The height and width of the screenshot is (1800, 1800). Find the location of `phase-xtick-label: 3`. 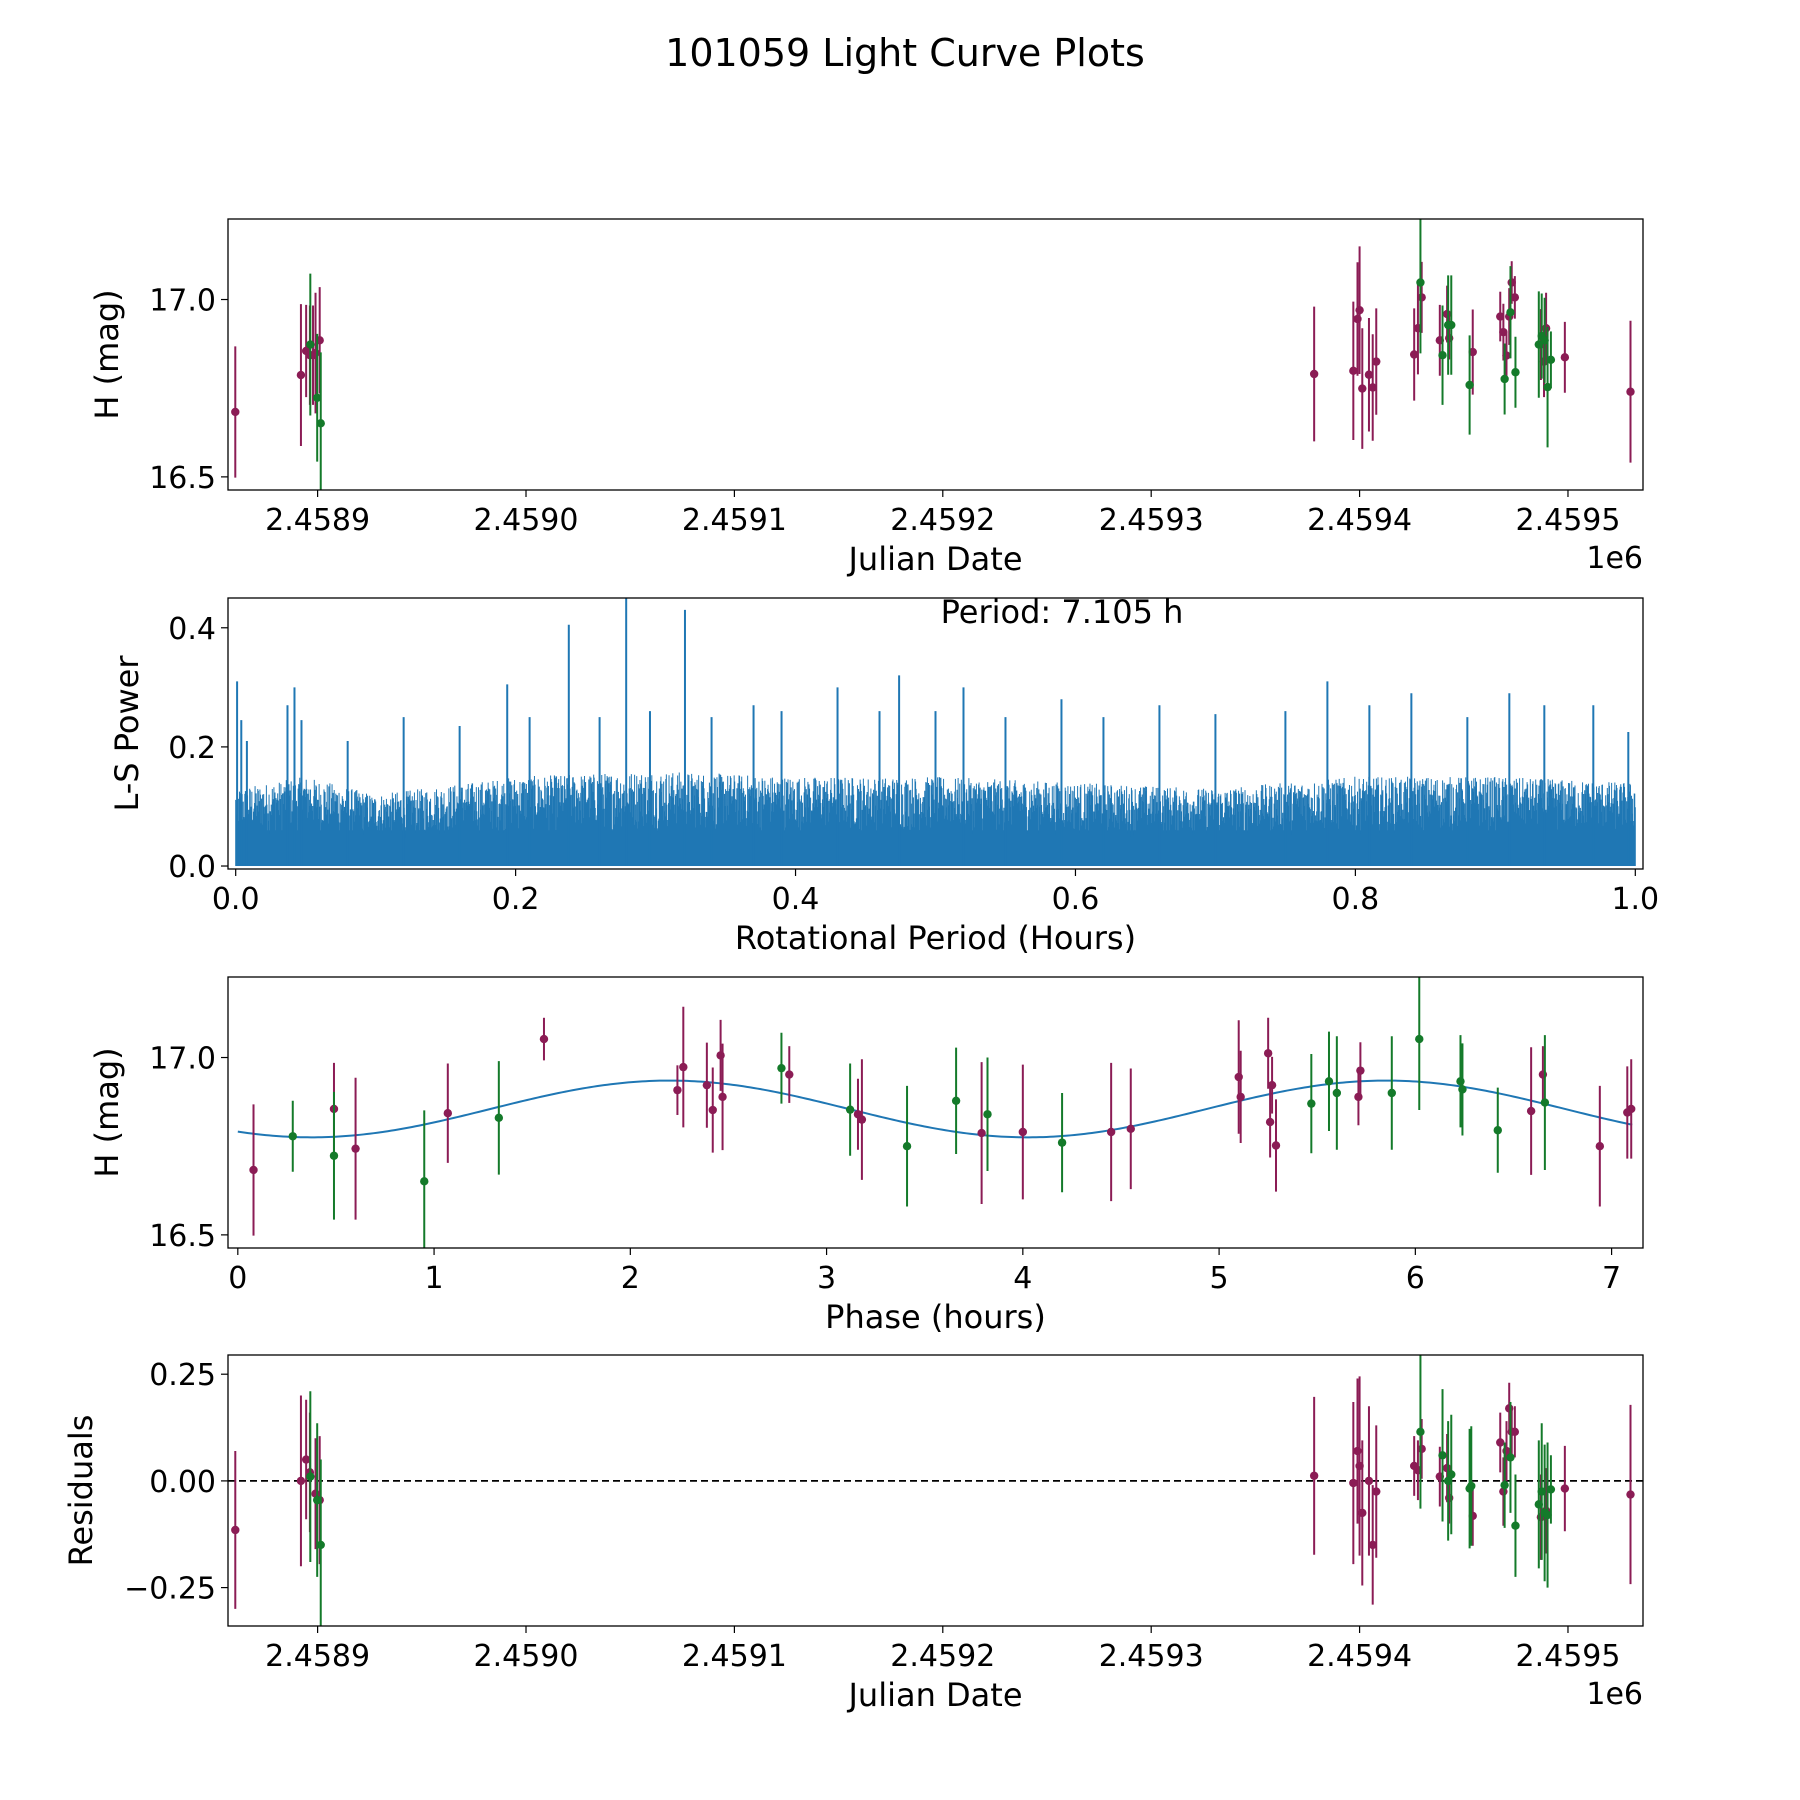

phase-xtick-label: 3 is located at coordinates (826, 1278).